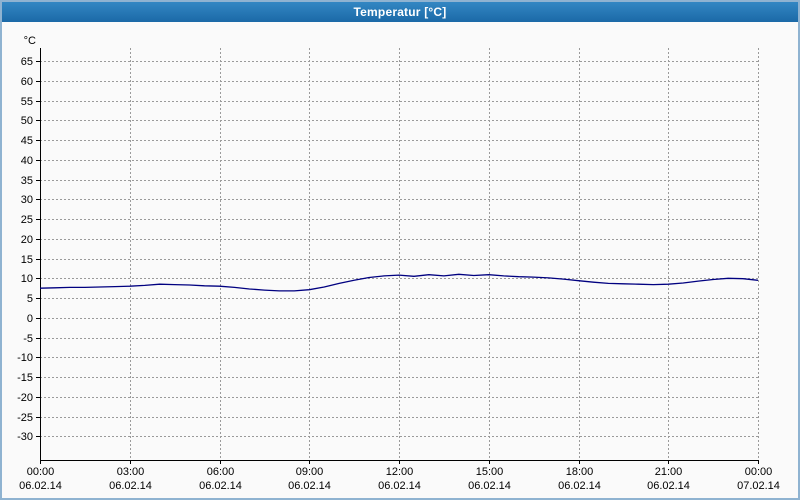 This screenshot has width=800, height=503. Describe the element at coordinates (27, 62) in the screenshot. I see `y-tick-label: 65` at that location.